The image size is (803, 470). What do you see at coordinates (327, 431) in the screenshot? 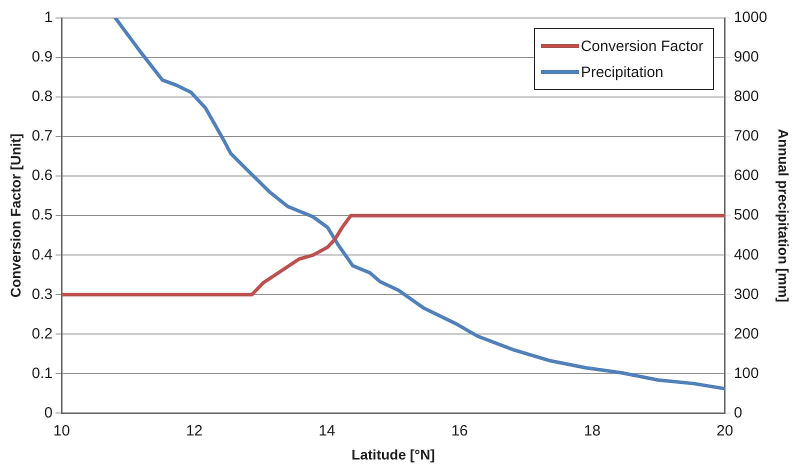
I see `x-tick-label: 14` at bounding box center [327, 431].